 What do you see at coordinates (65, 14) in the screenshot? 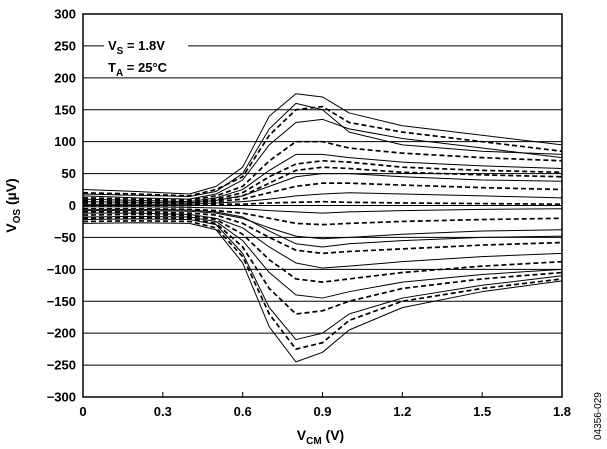
I see `y-tick-label-0: 300` at bounding box center [65, 14].